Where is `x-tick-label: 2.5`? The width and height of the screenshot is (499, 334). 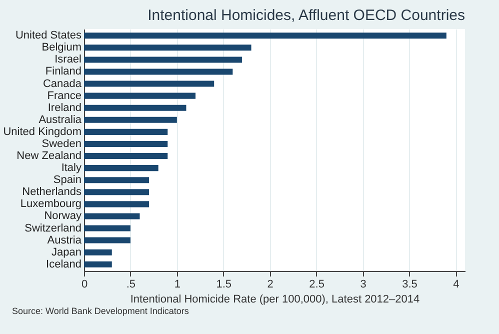
x-tick-label: 2.5 is located at coordinates (316, 284).